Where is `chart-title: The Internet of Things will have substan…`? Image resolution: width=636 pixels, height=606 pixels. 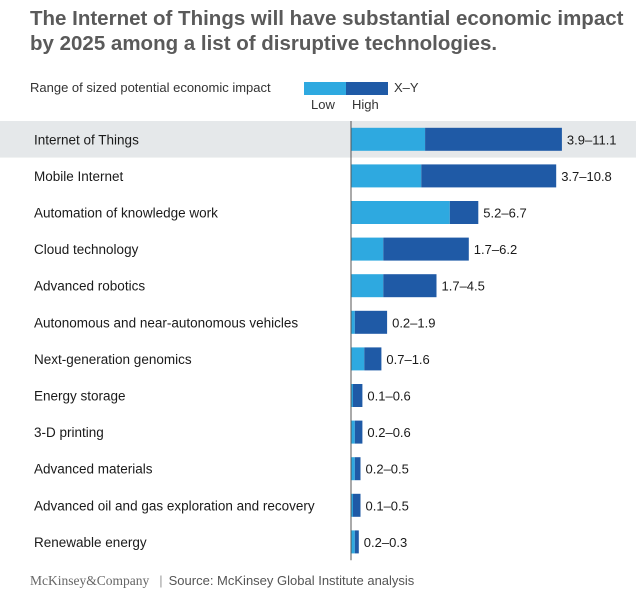
chart-title: The Internet of Things will have substan… is located at coordinates (327, 31).